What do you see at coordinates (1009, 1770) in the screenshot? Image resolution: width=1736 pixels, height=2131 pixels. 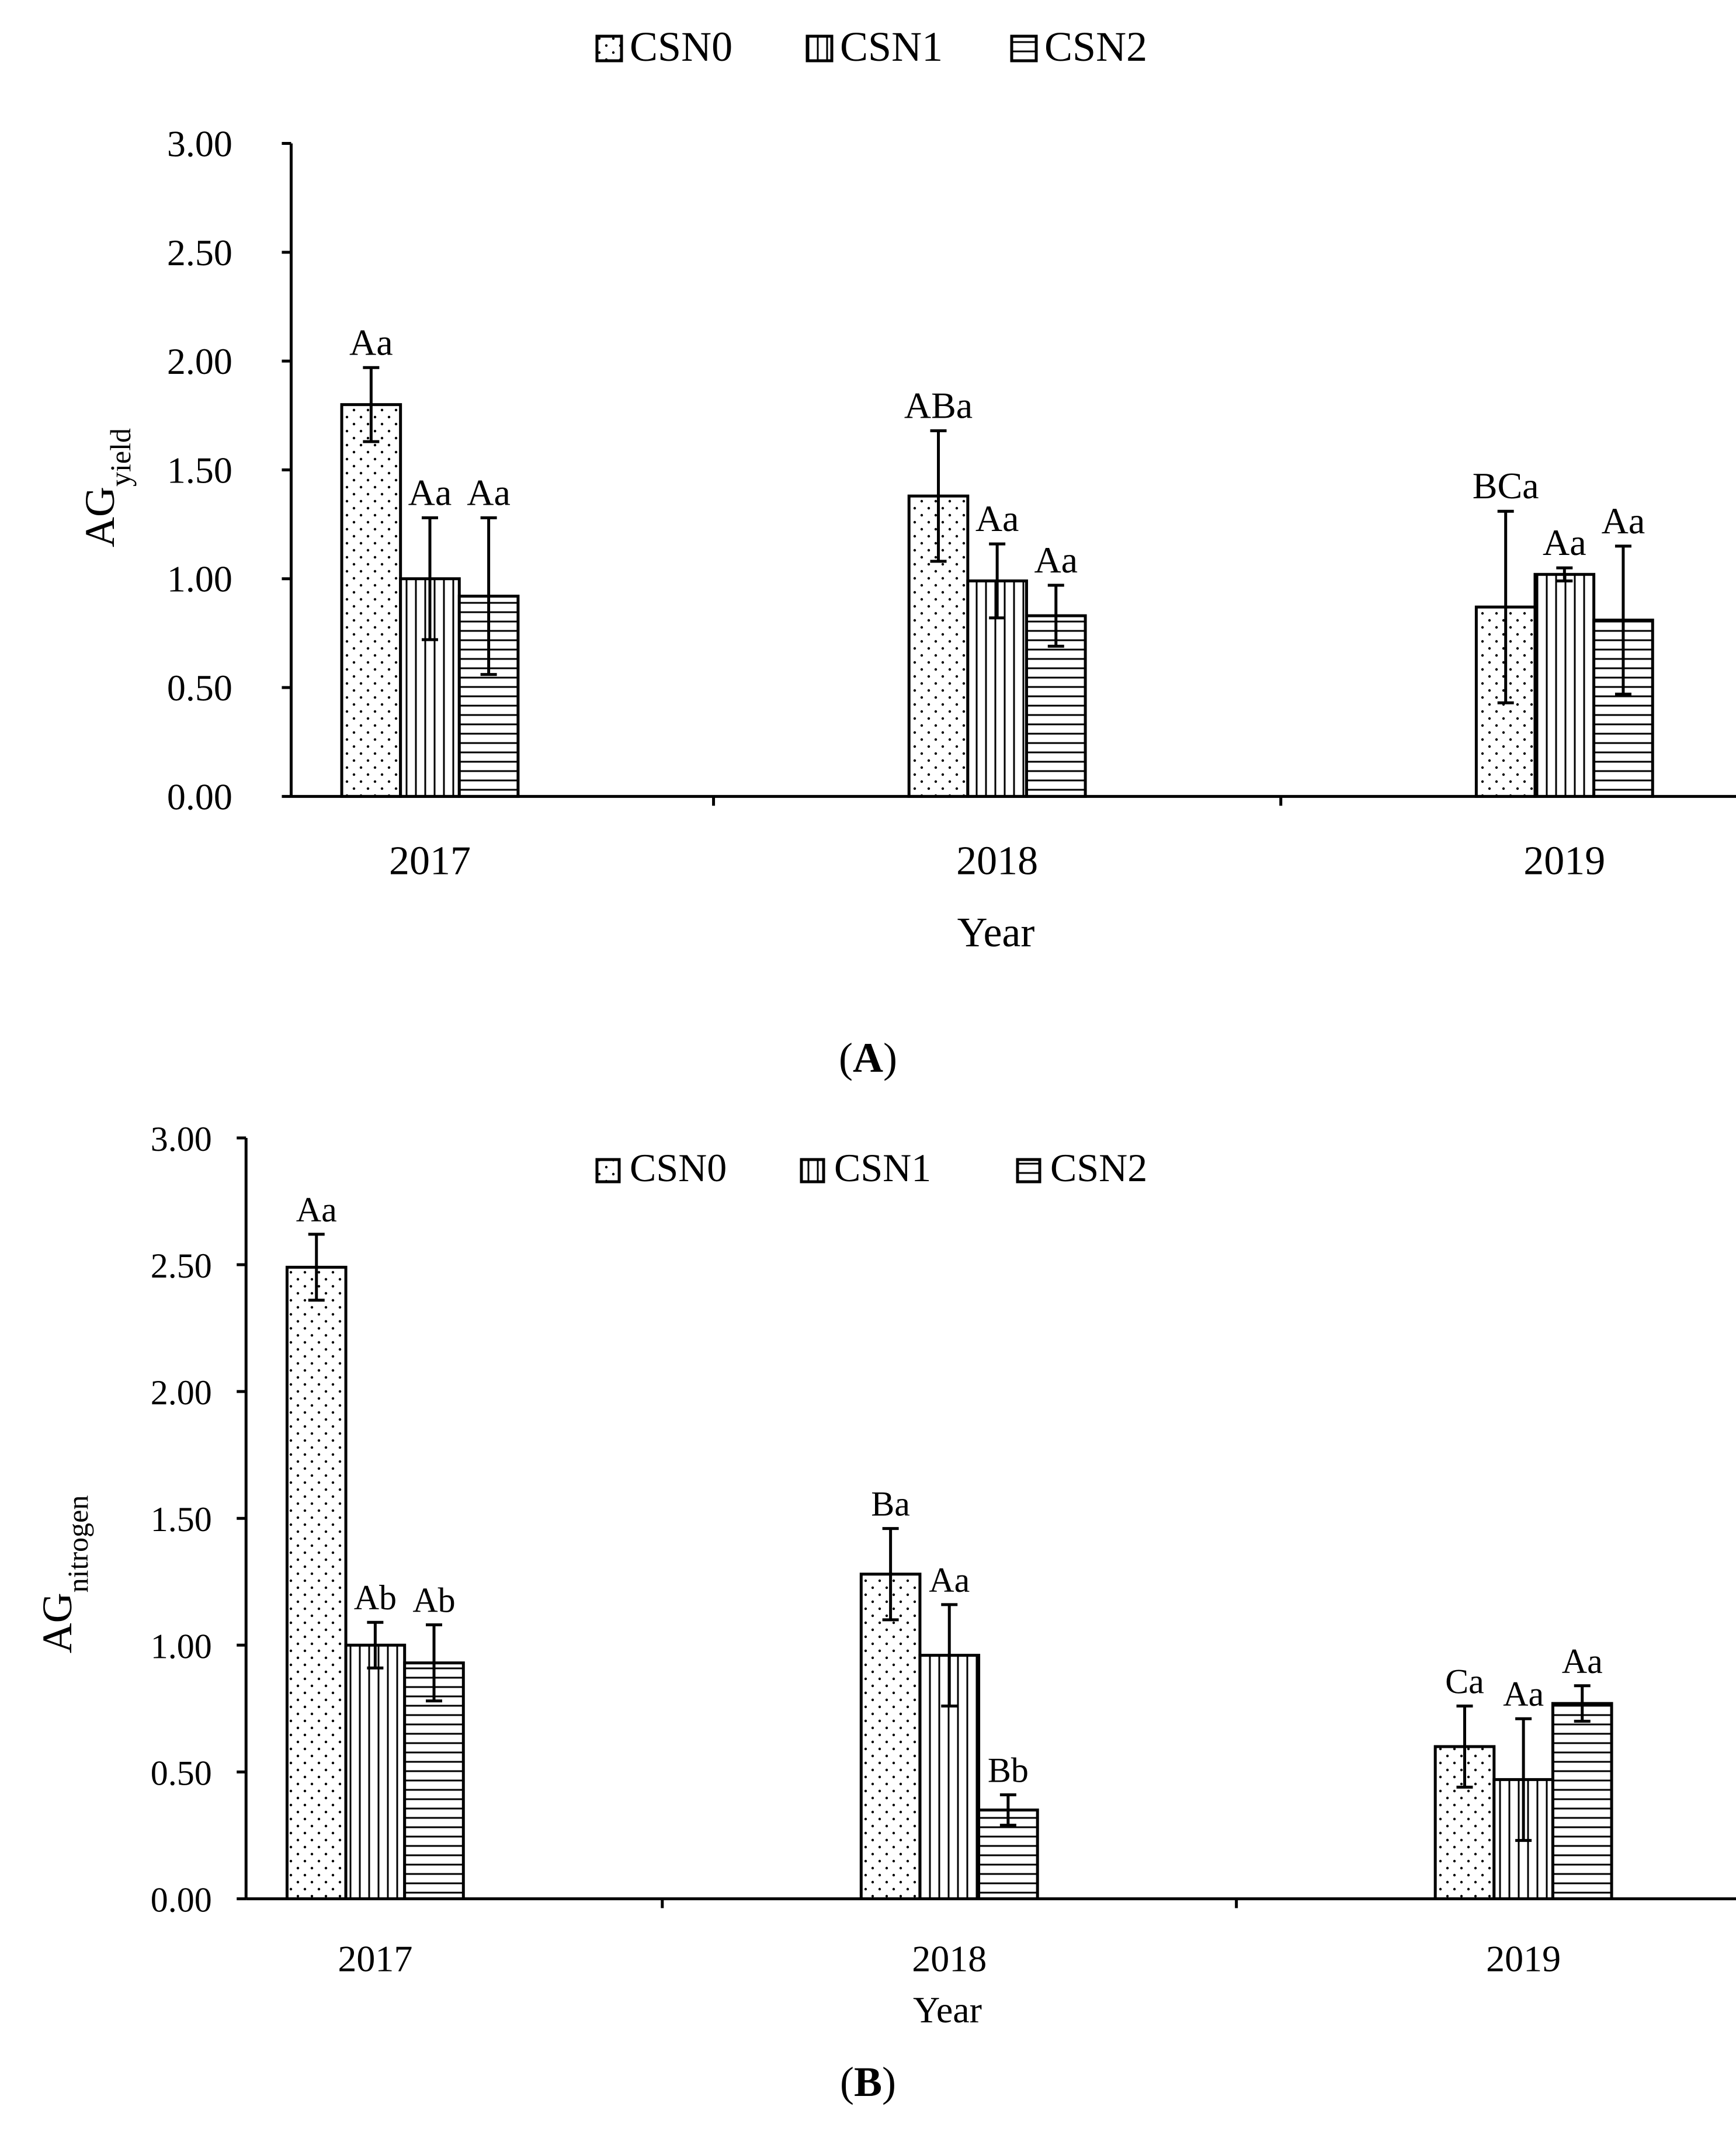 I see `data-label: Bb` at bounding box center [1009, 1770].